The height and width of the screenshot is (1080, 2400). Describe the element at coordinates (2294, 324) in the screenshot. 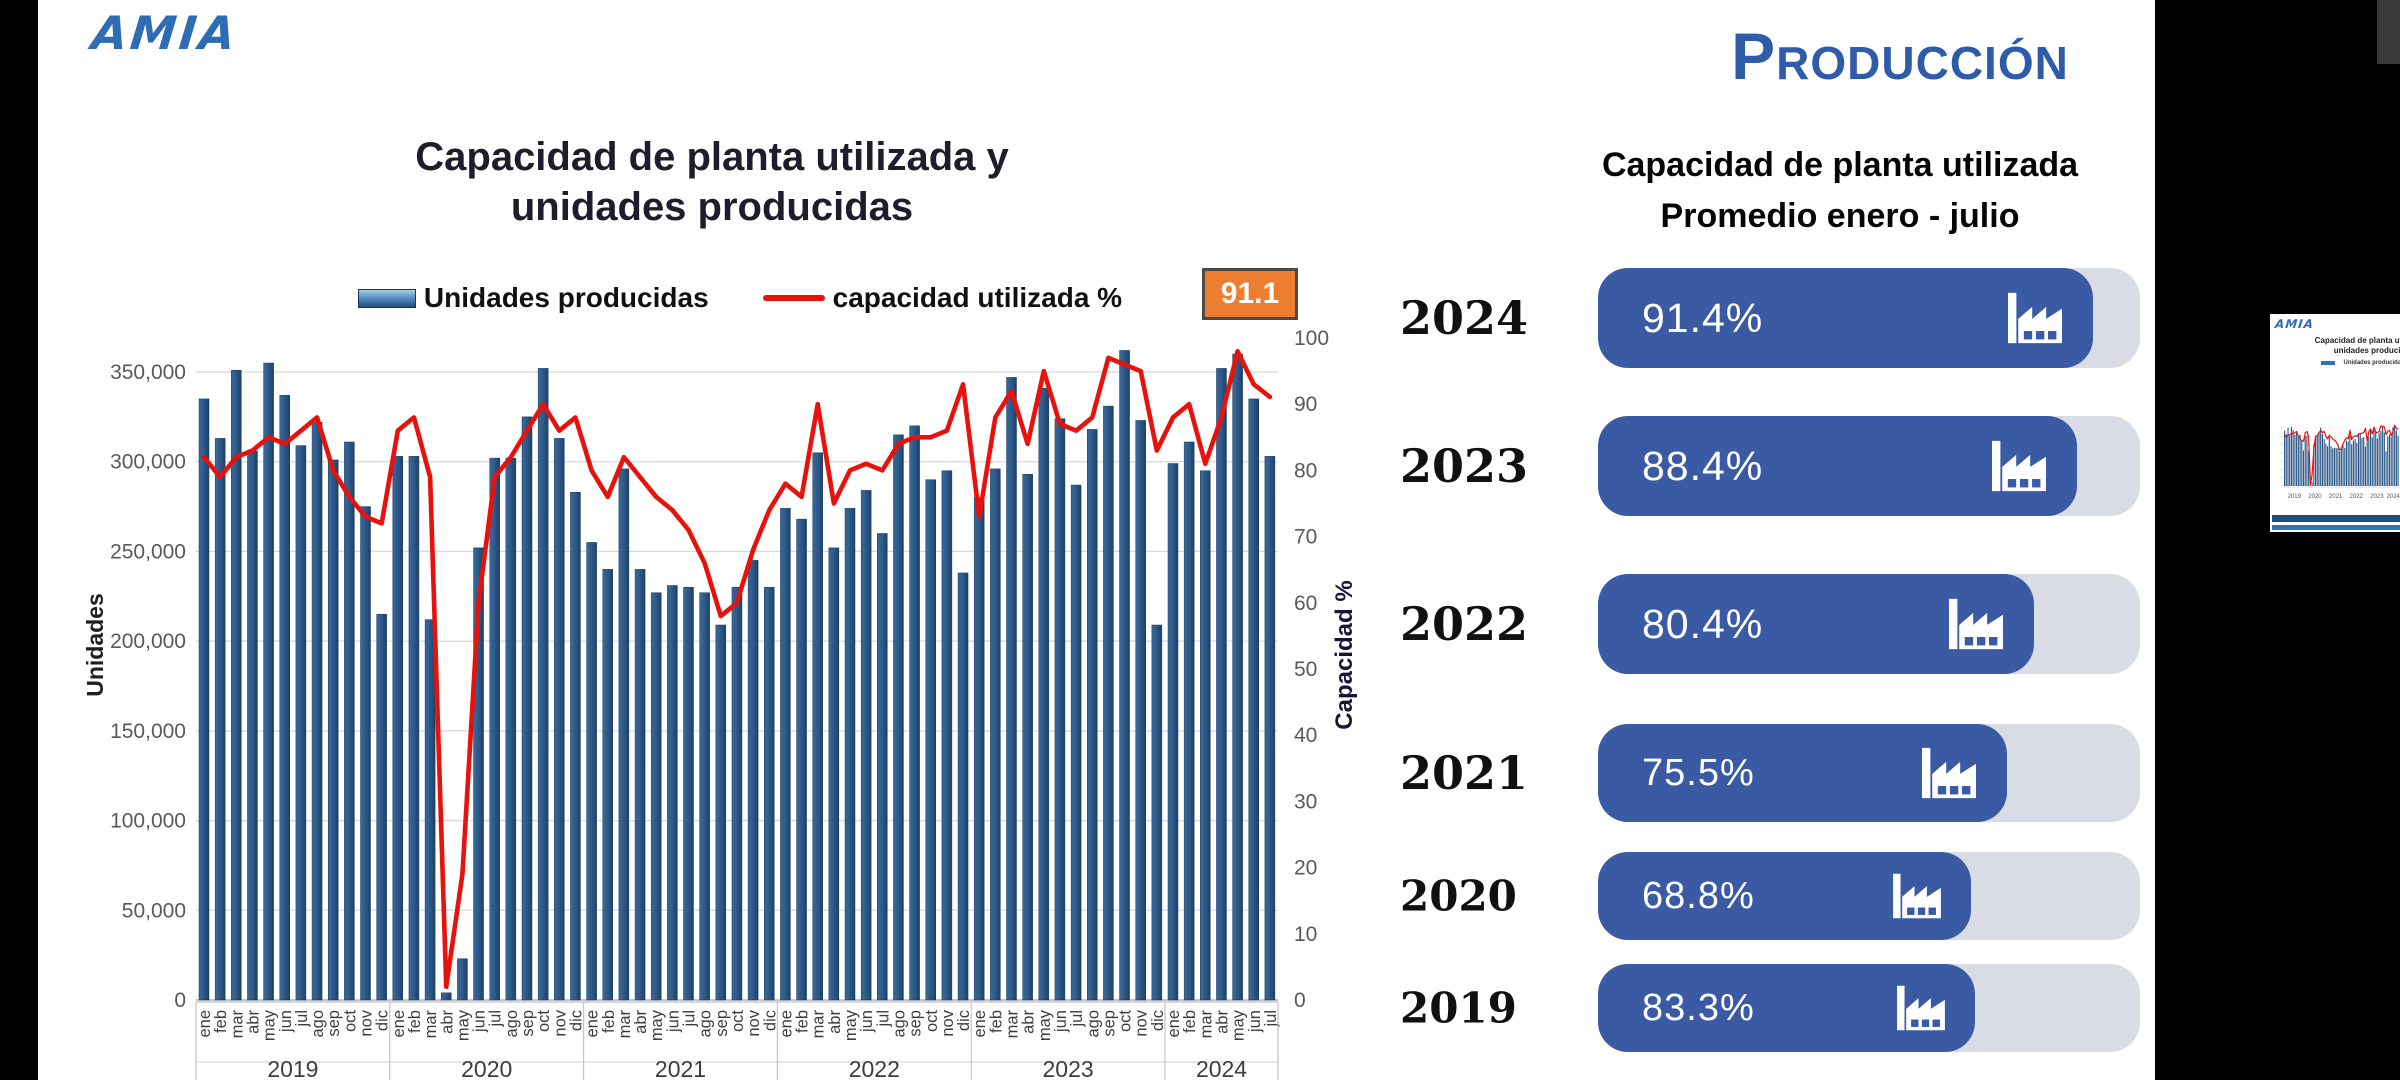

I see `thumbnail-amia-logo: AMIA` at that location.